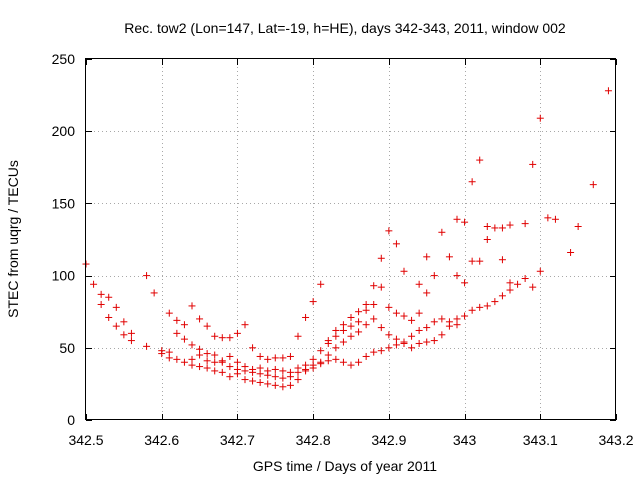 Image resolution: width=640 pixels, height=480 pixels. What do you see at coordinates (64, 131) in the screenshot?
I see `y-tick-label: 200` at bounding box center [64, 131].